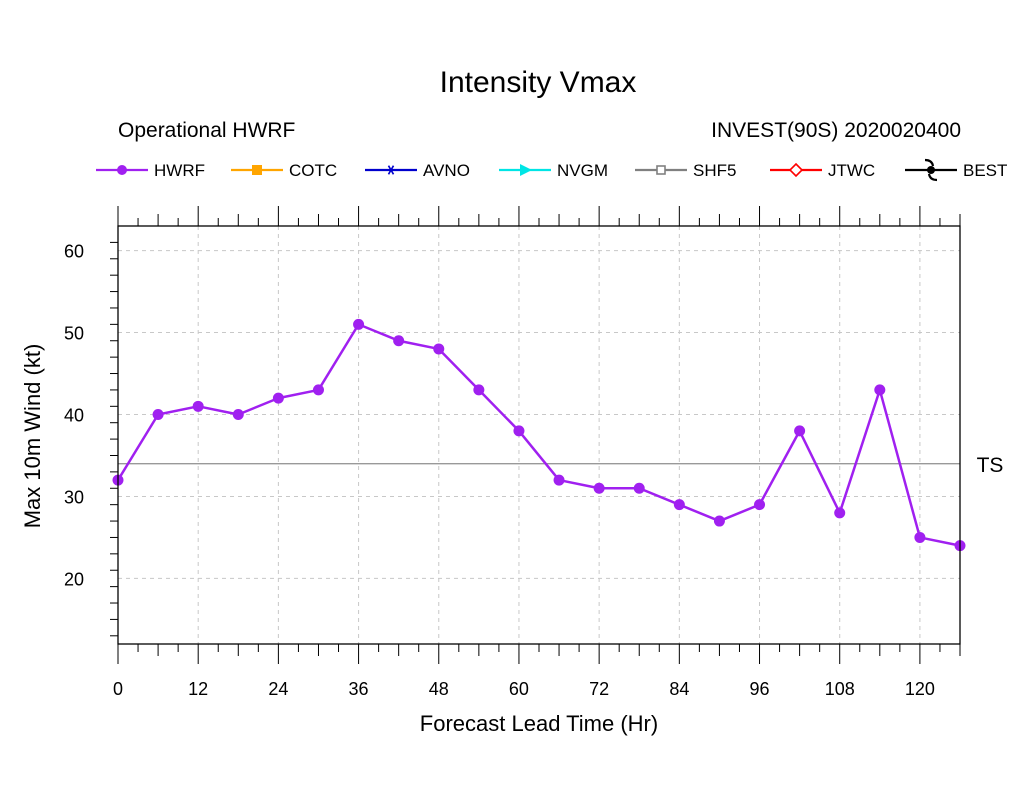 This screenshot has width=1024, height=789. What do you see at coordinates (313, 170) in the screenshot?
I see `legend-label: COTC` at bounding box center [313, 170].